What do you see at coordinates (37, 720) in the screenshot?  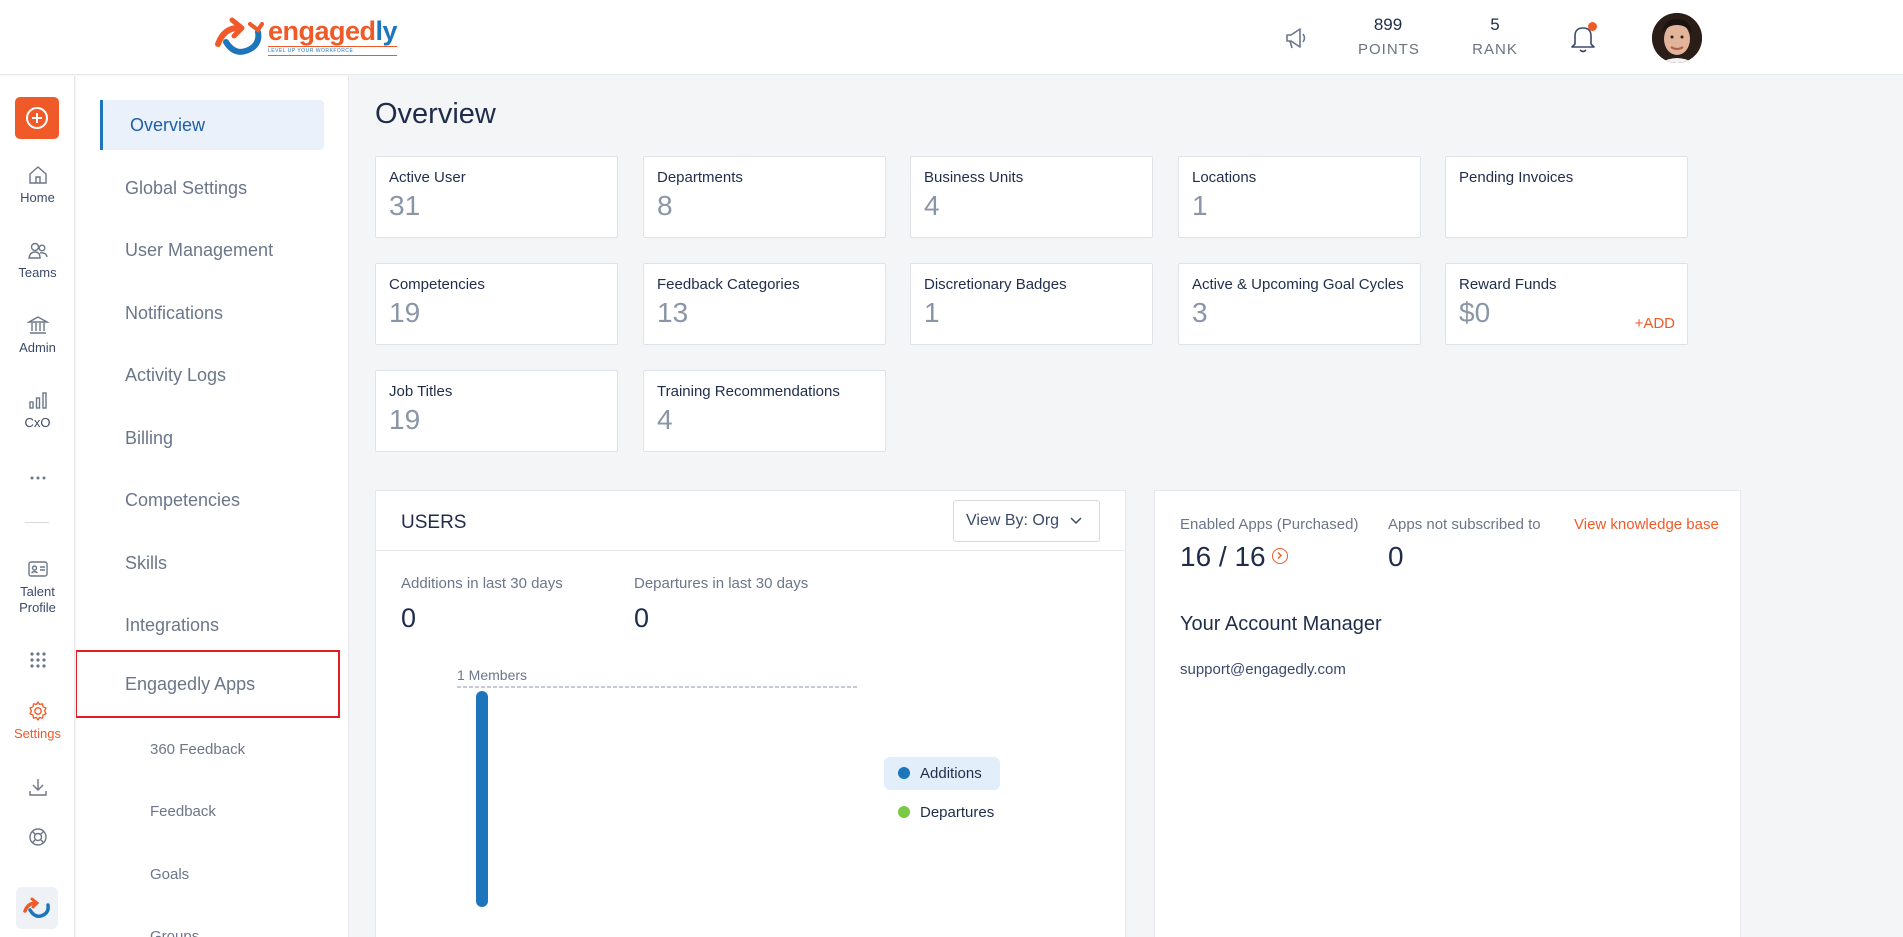 I see `rail-item-settings: Settings` at bounding box center [37, 720].